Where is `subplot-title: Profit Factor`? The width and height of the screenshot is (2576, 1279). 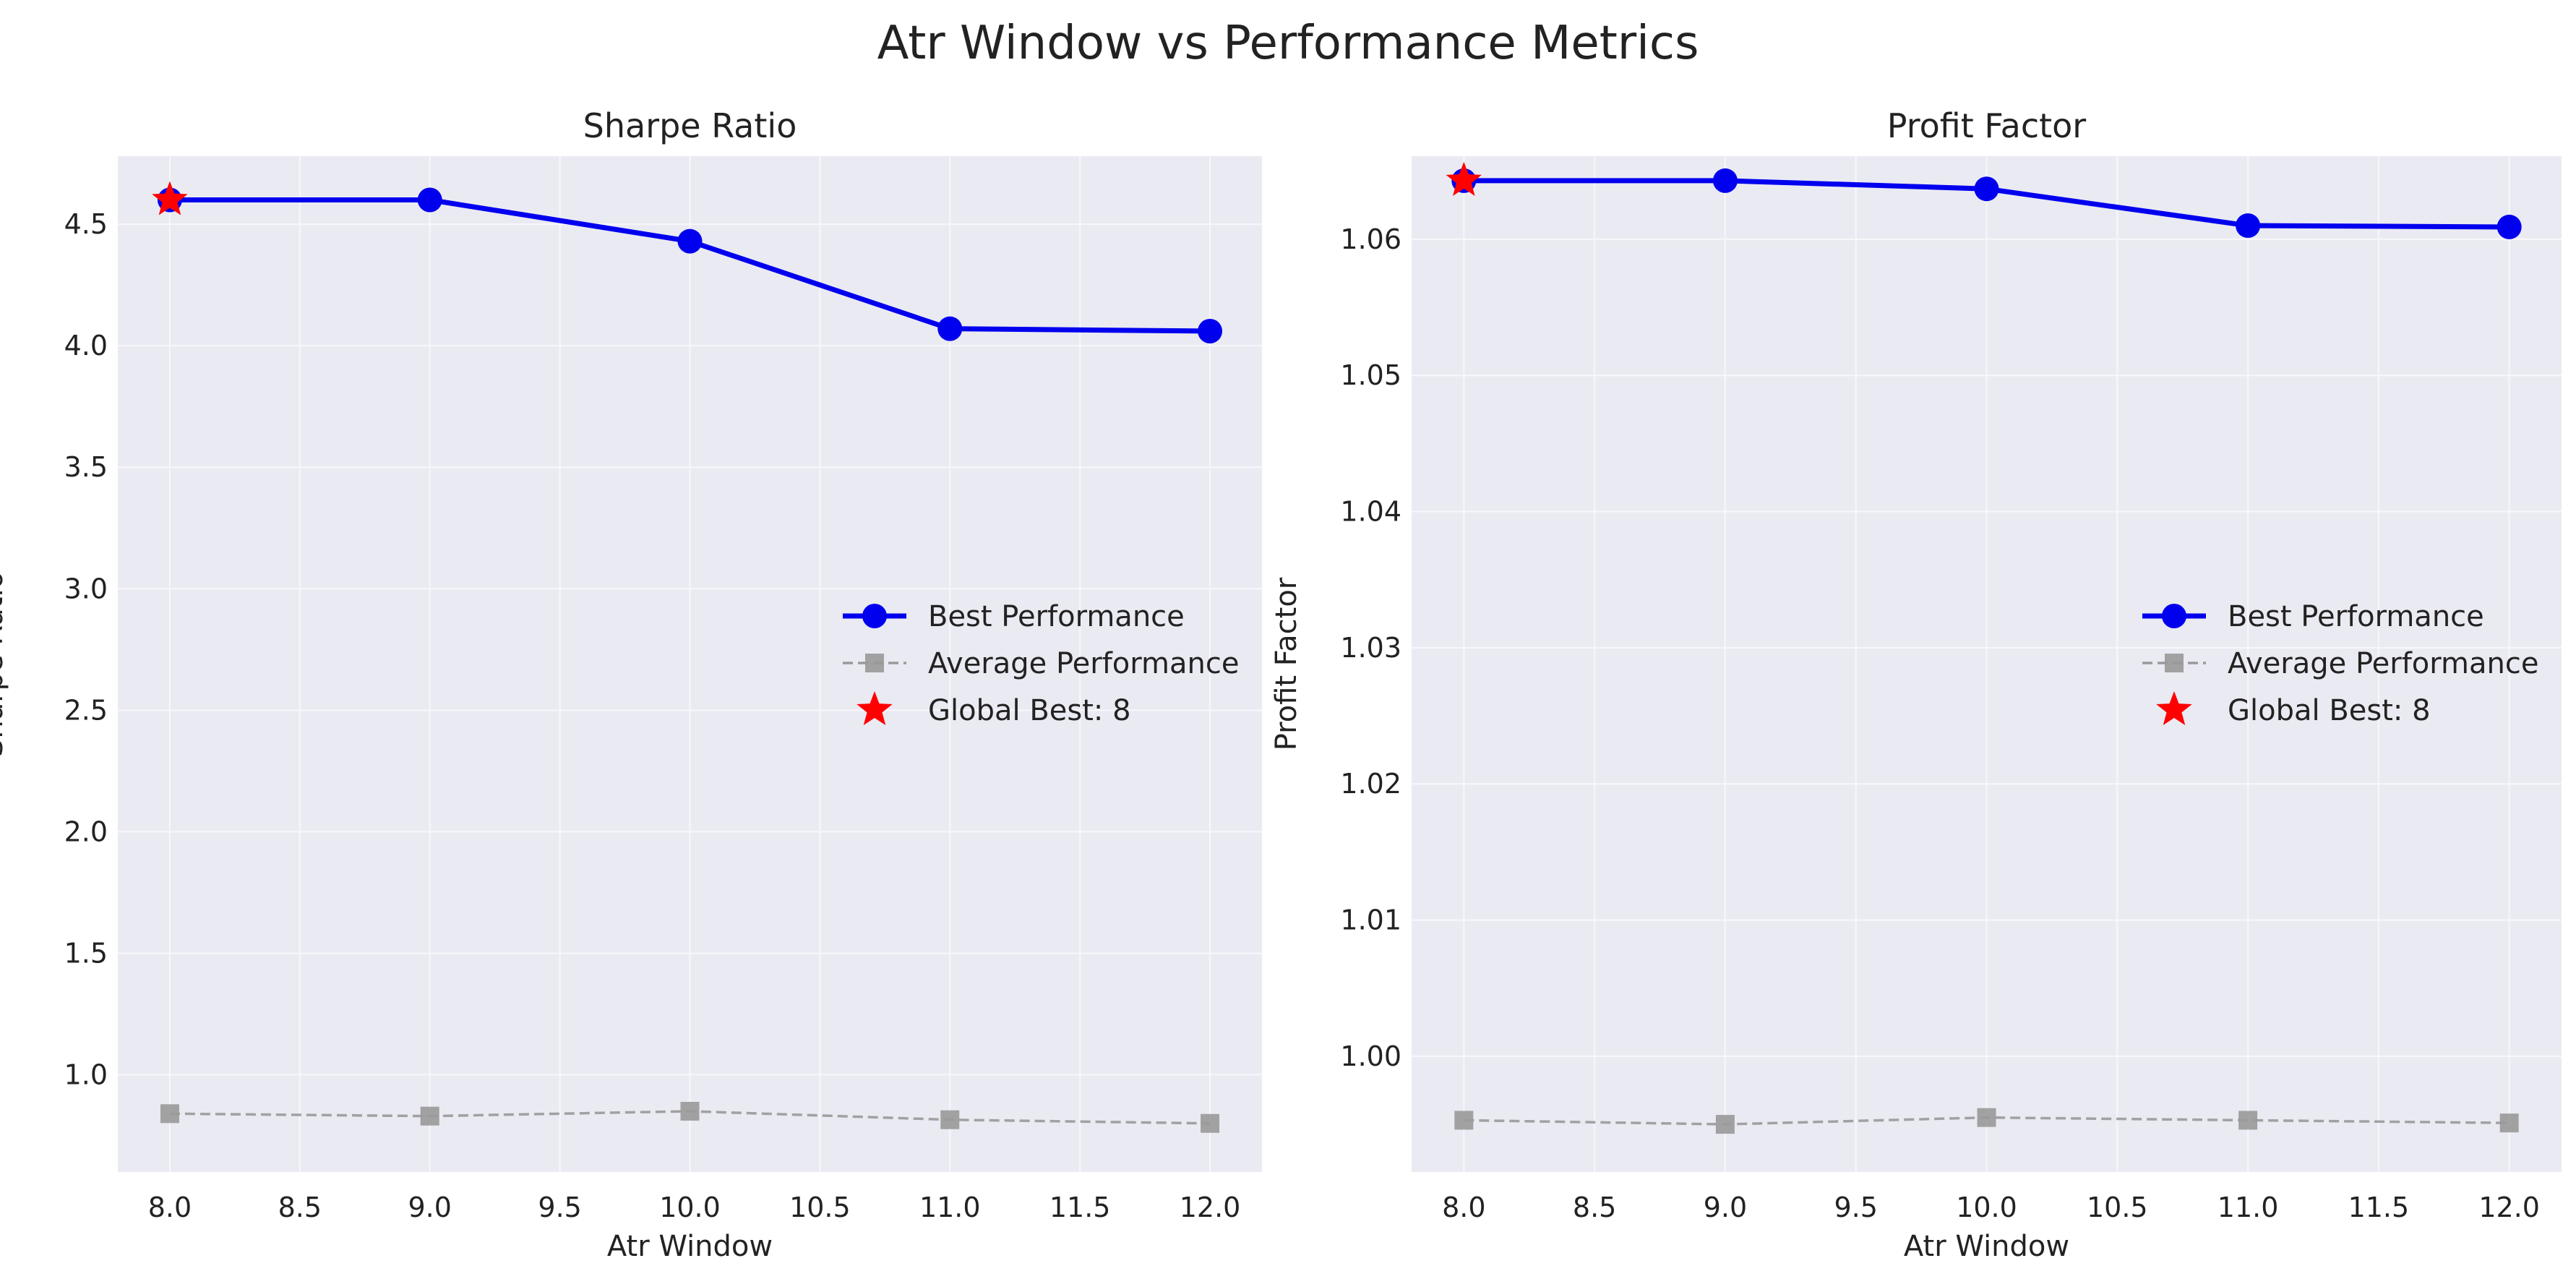 subplot-title: Profit Factor is located at coordinates (1987, 125).